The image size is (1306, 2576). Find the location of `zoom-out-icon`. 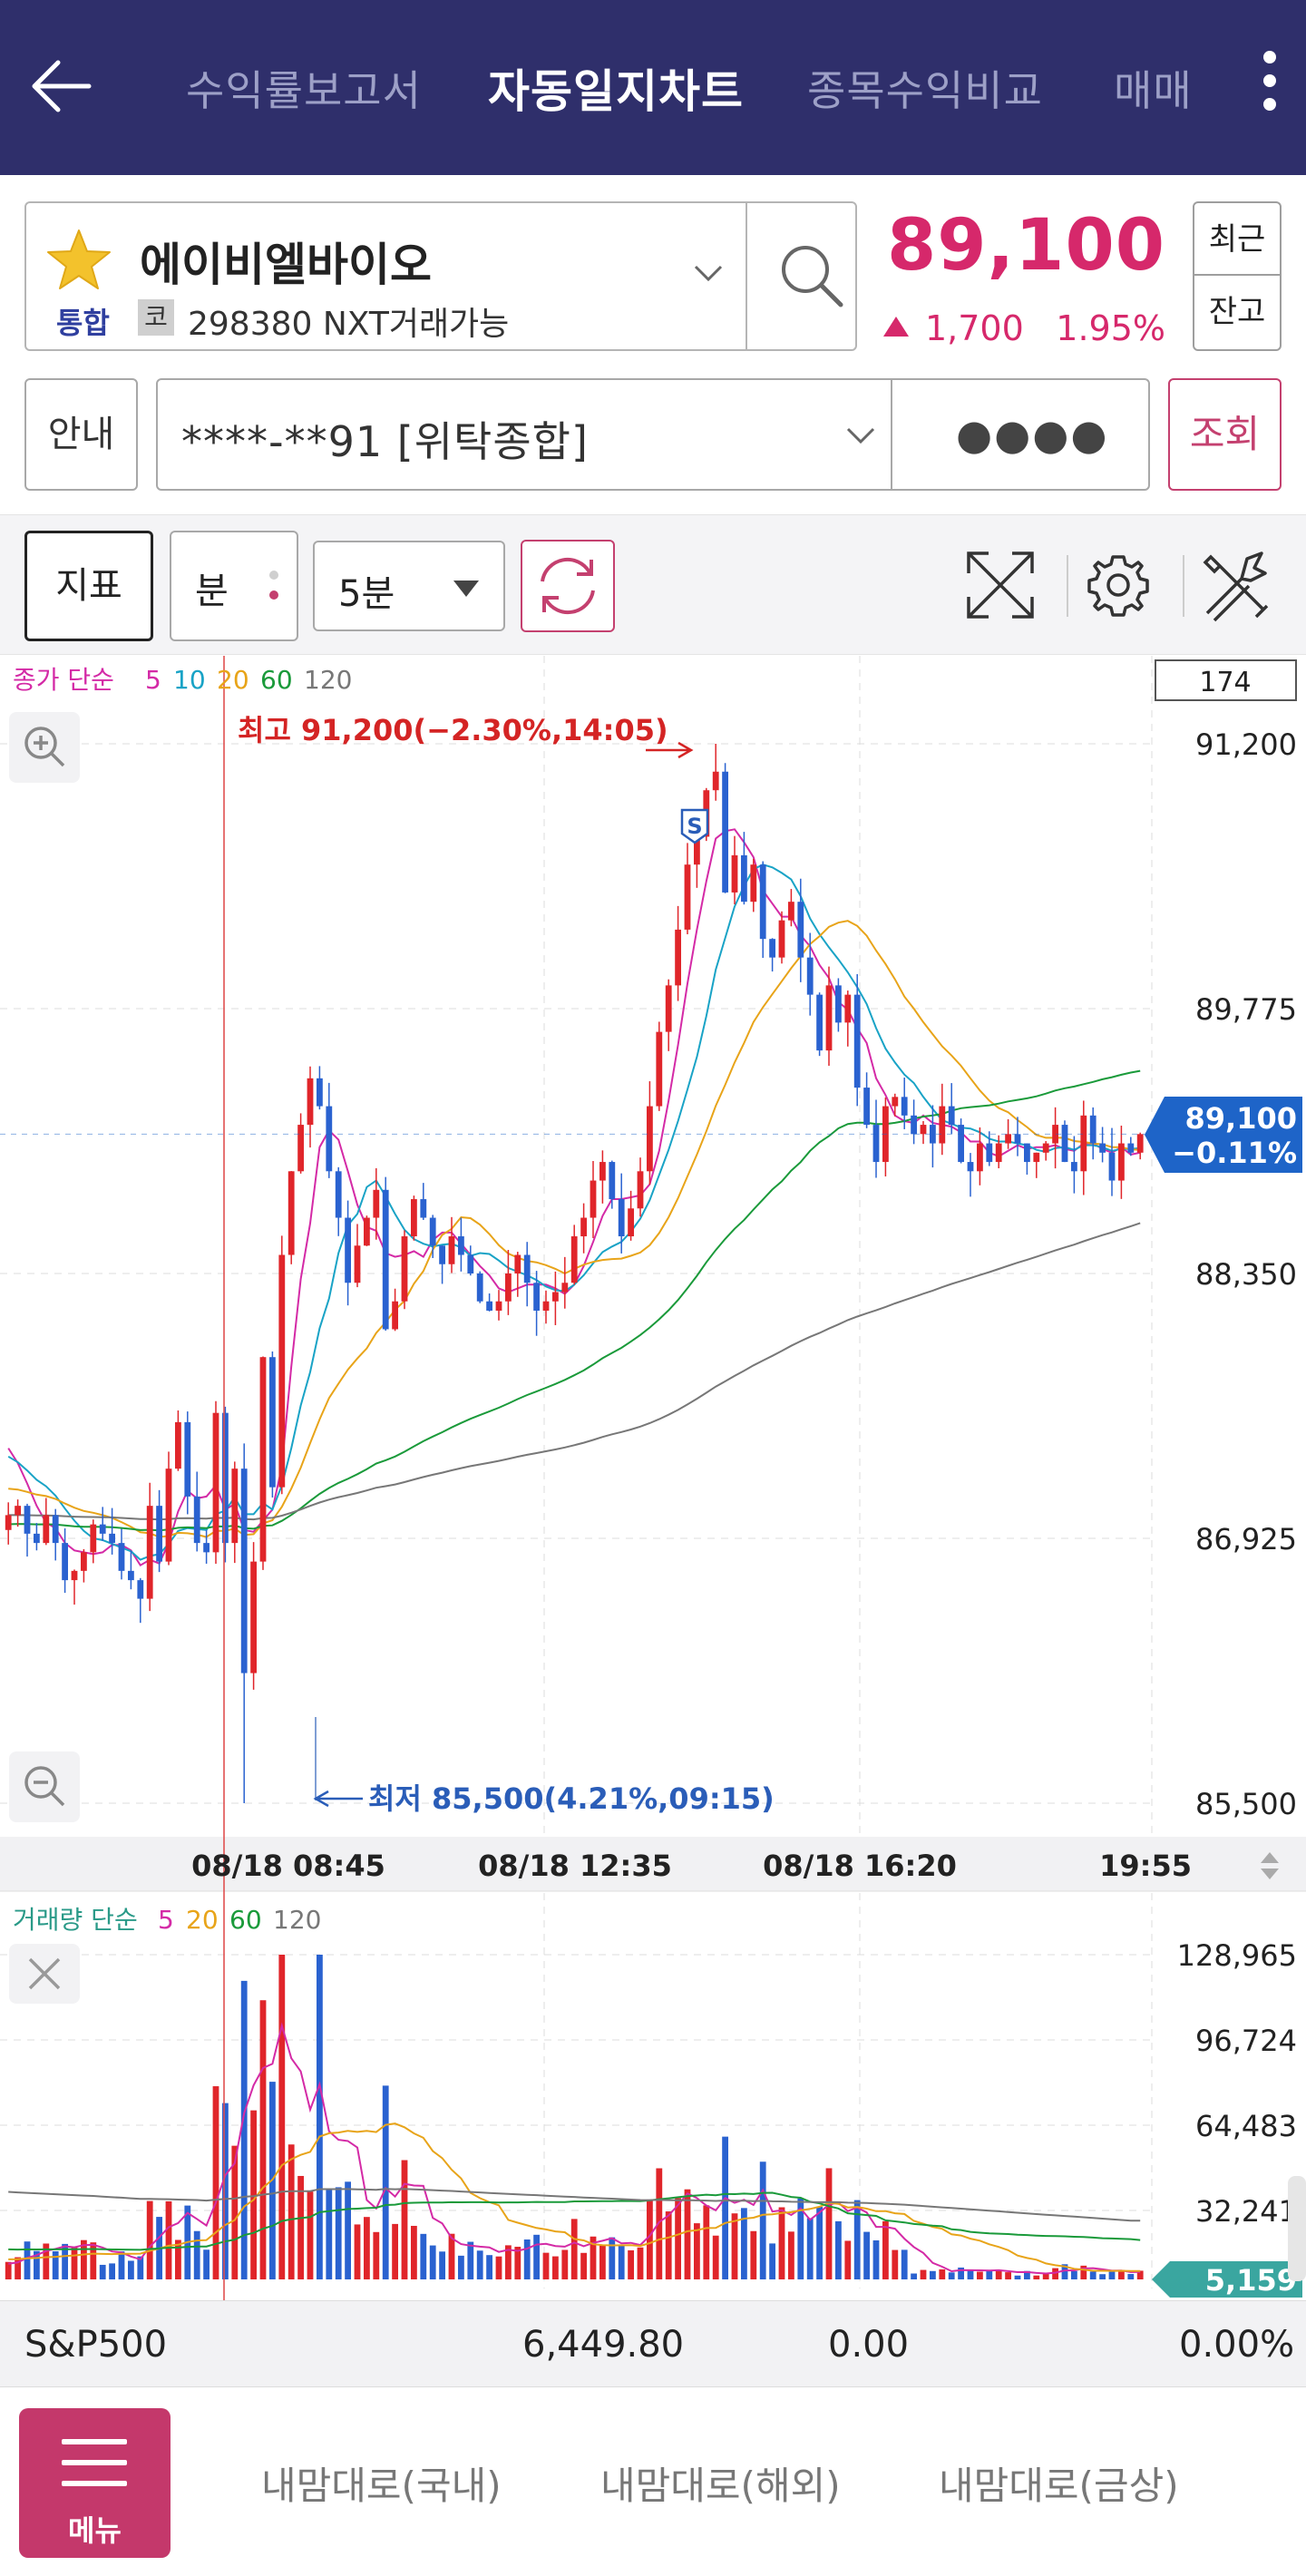

zoom-out-icon is located at coordinates (44, 1786).